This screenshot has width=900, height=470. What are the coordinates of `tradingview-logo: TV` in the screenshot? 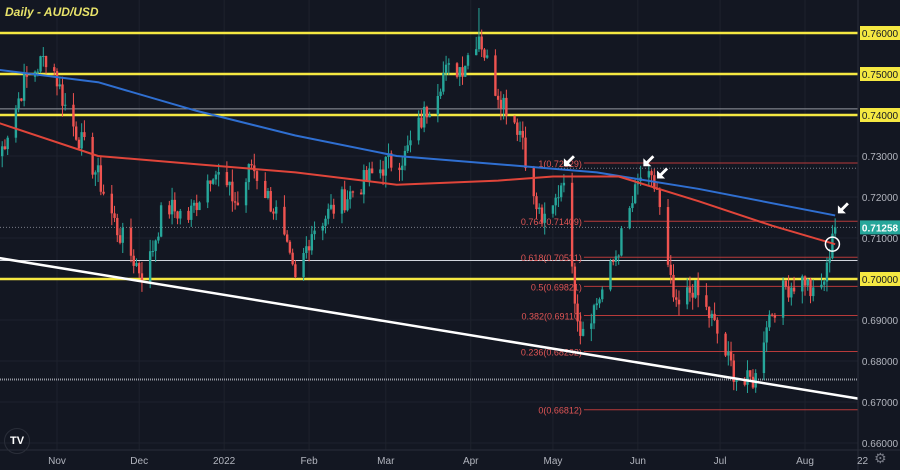 It's located at (17, 441).